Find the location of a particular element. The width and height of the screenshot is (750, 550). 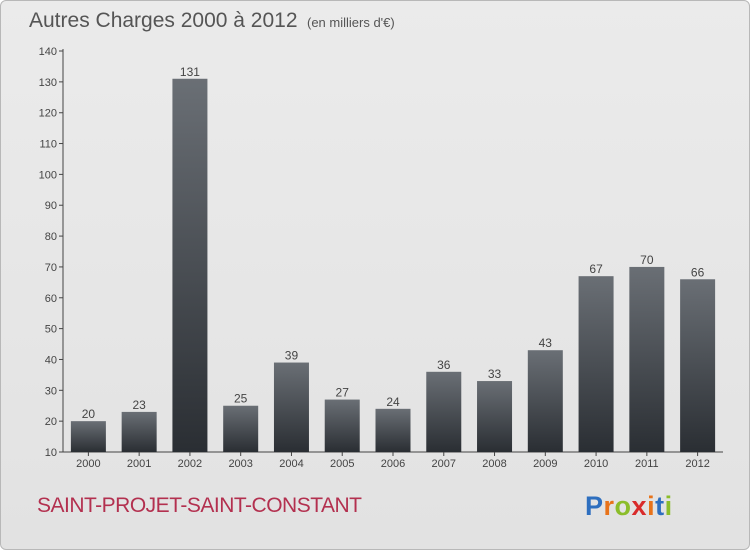

x-tick-label-2012: 2012 is located at coordinates (697, 464).